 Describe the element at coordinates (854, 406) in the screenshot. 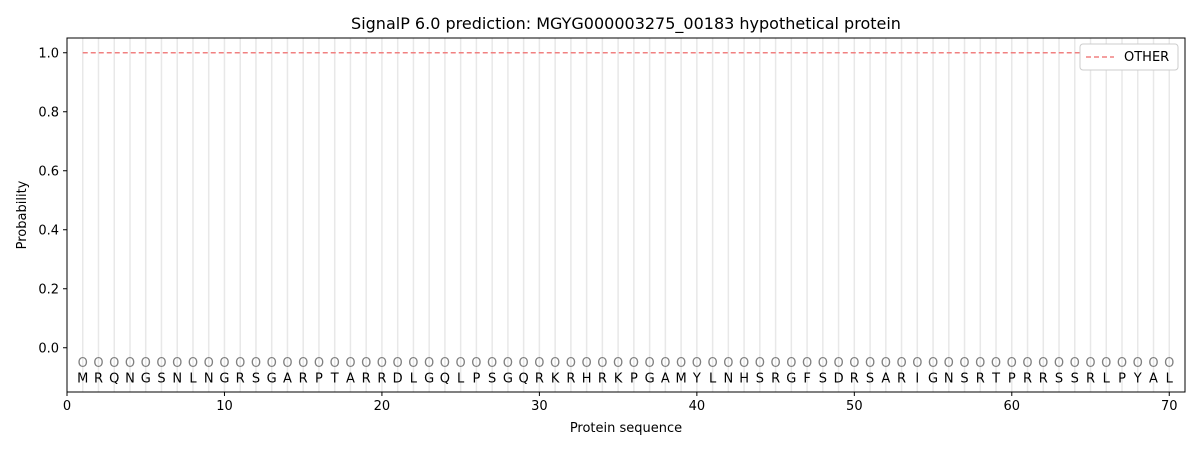

I see `x-tick-label: 50` at that location.